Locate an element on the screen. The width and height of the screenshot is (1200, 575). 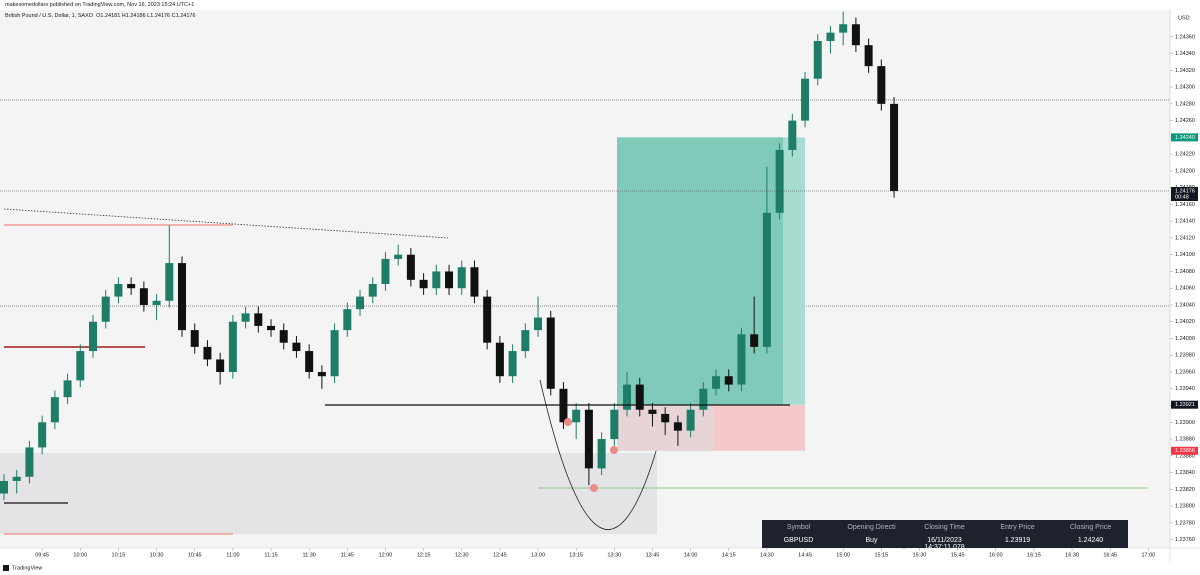
x-tick-label: 13:15 is located at coordinates (576, 555).